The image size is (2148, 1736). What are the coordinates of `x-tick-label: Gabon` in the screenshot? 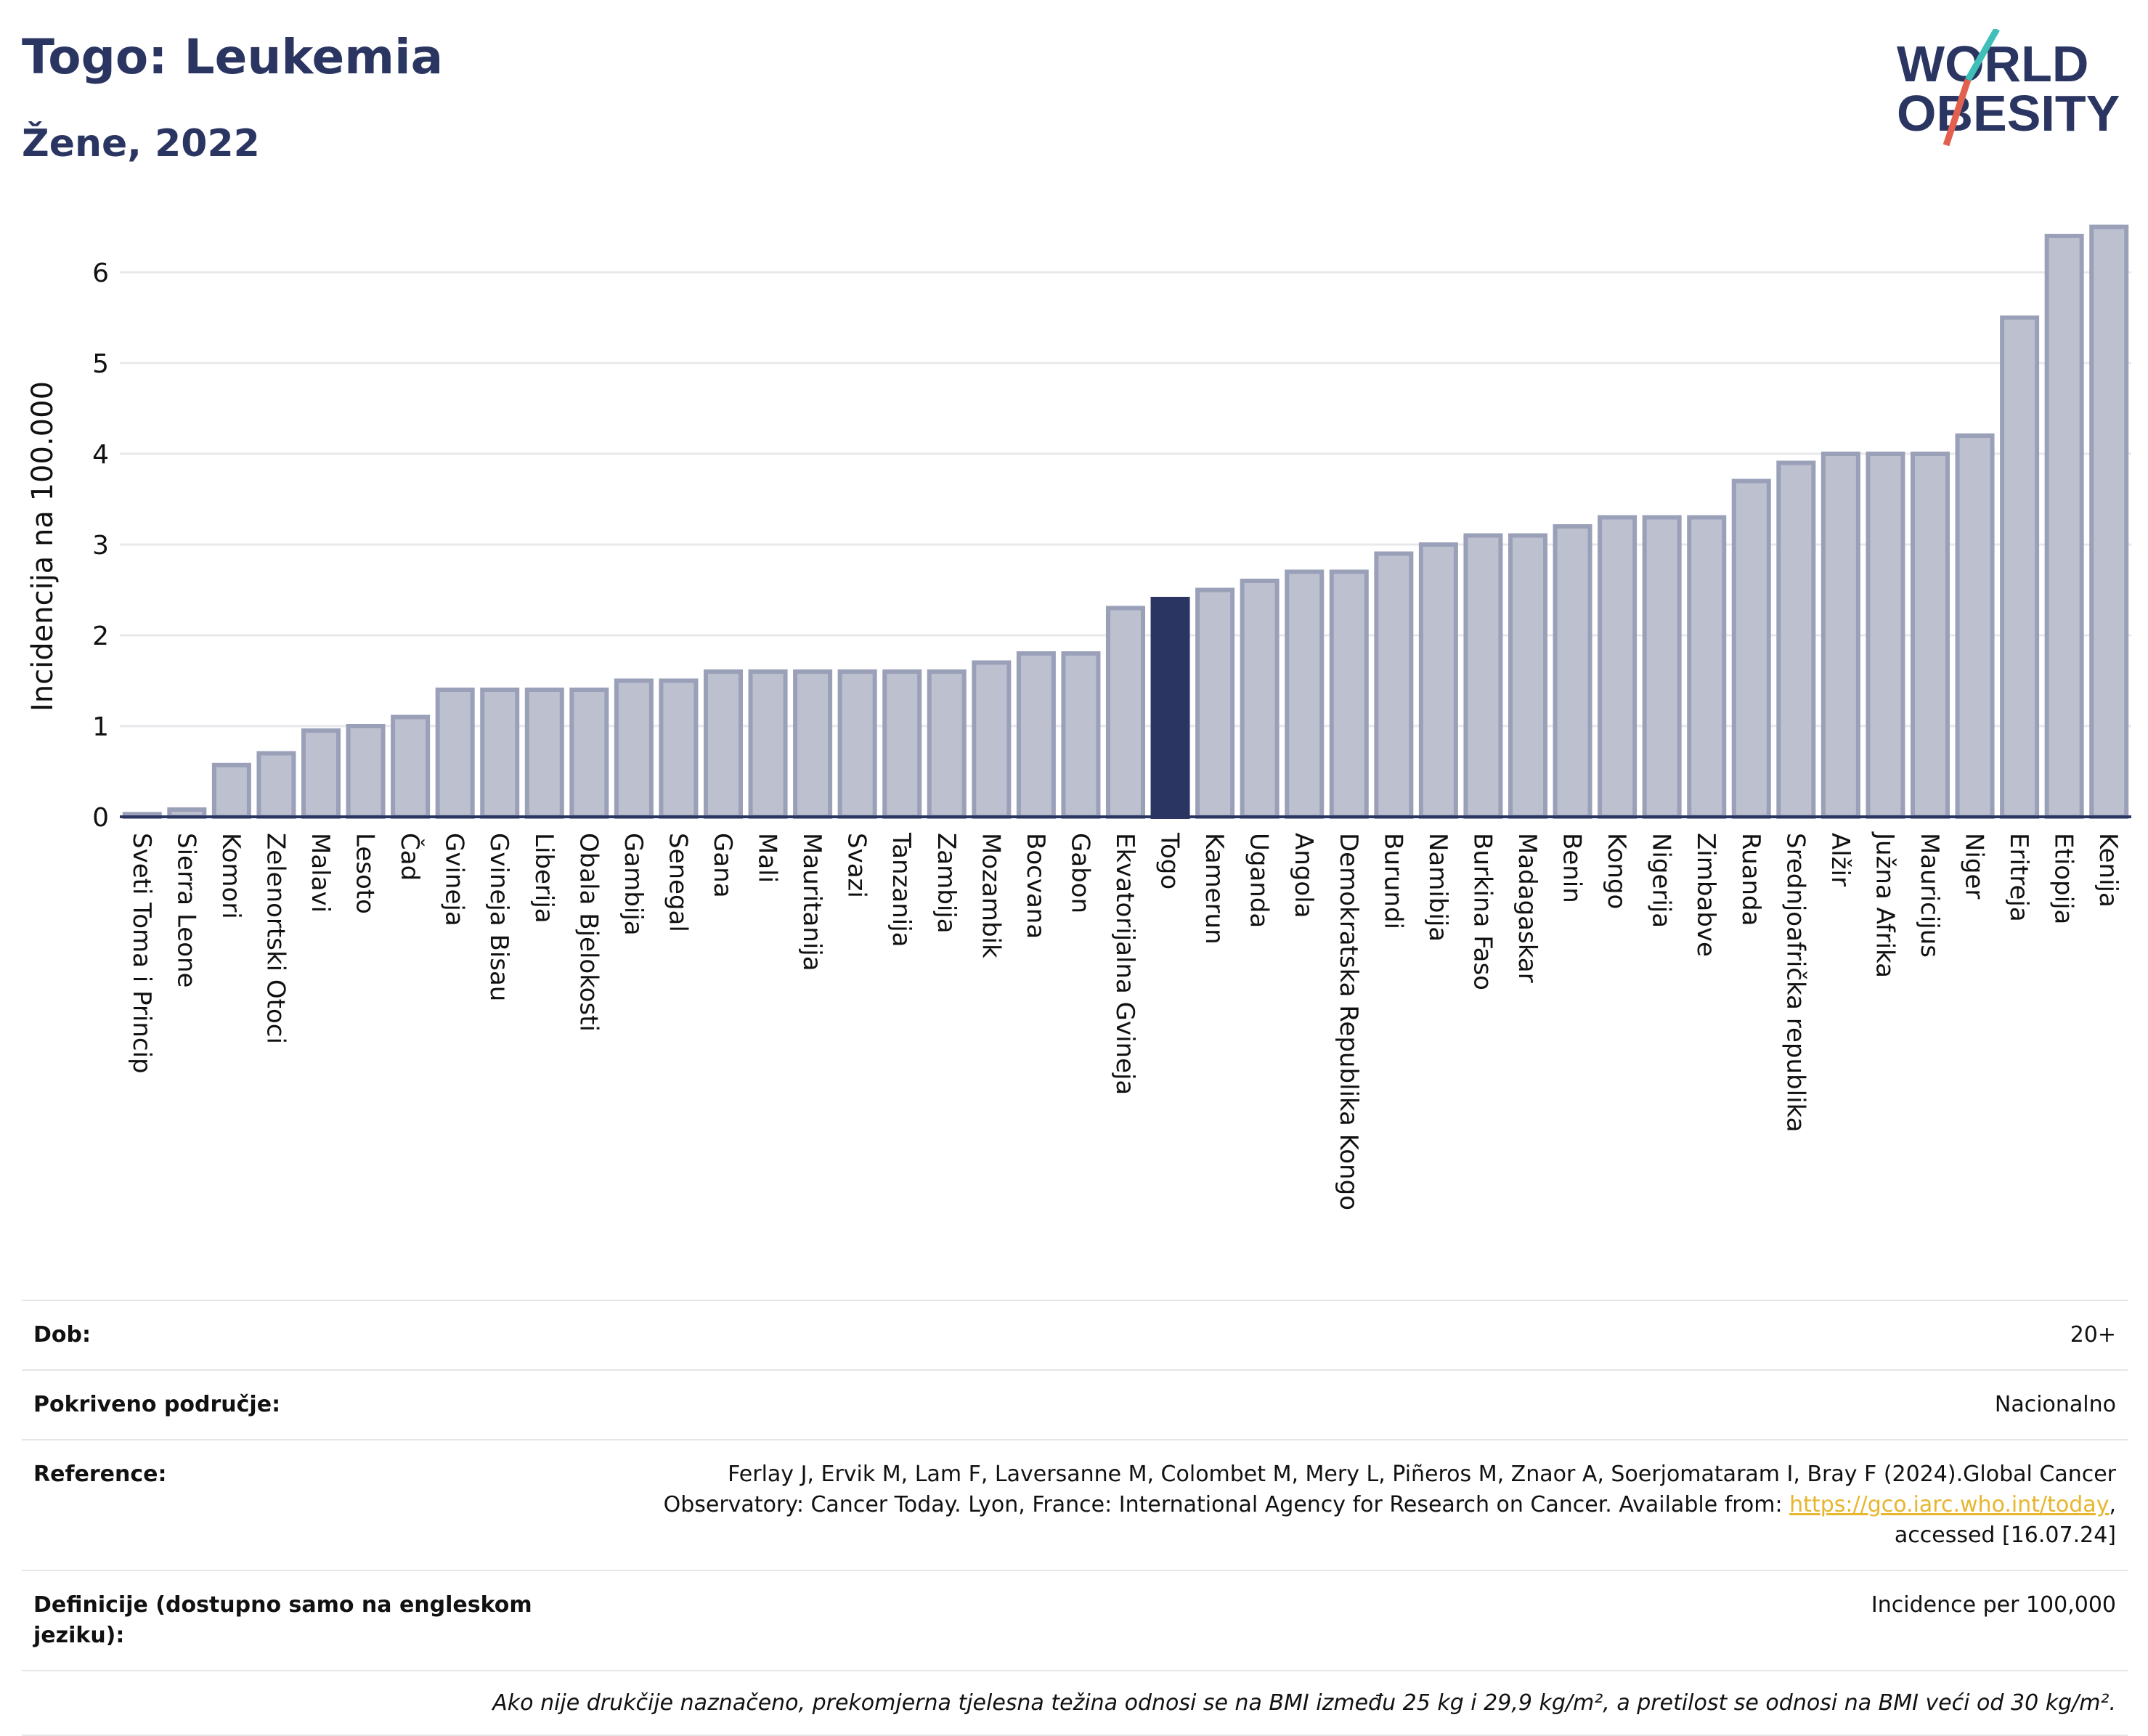 It's located at (1079, 873).